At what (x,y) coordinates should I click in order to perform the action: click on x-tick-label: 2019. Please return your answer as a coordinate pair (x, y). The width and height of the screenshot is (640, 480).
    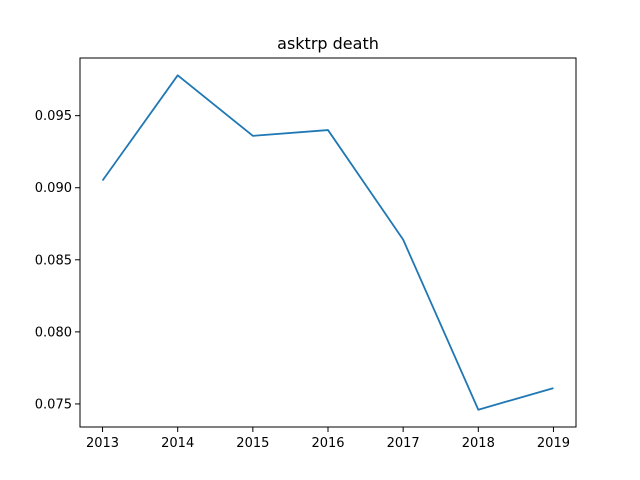
    Looking at the image, I should click on (553, 443).